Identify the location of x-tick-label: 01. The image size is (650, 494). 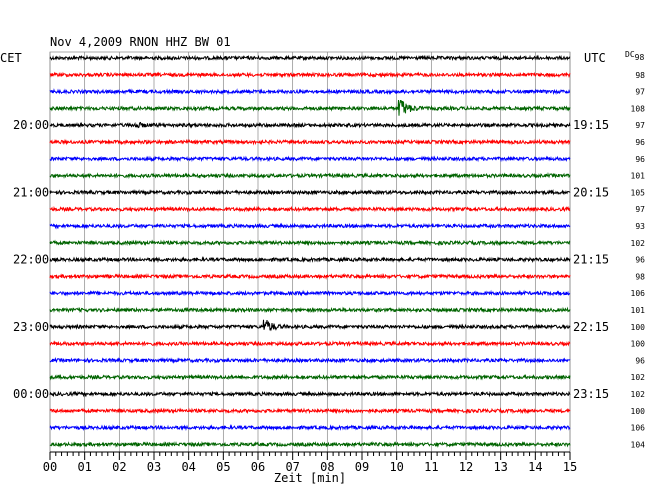
(84, 467).